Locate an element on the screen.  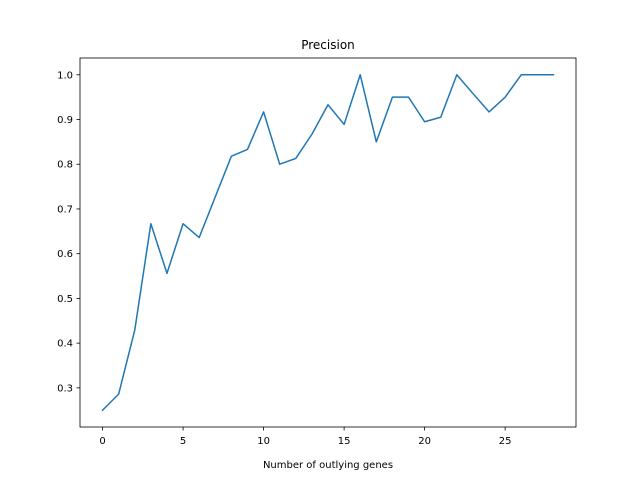
y-tick-label: 0.4 is located at coordinates (65, 344).